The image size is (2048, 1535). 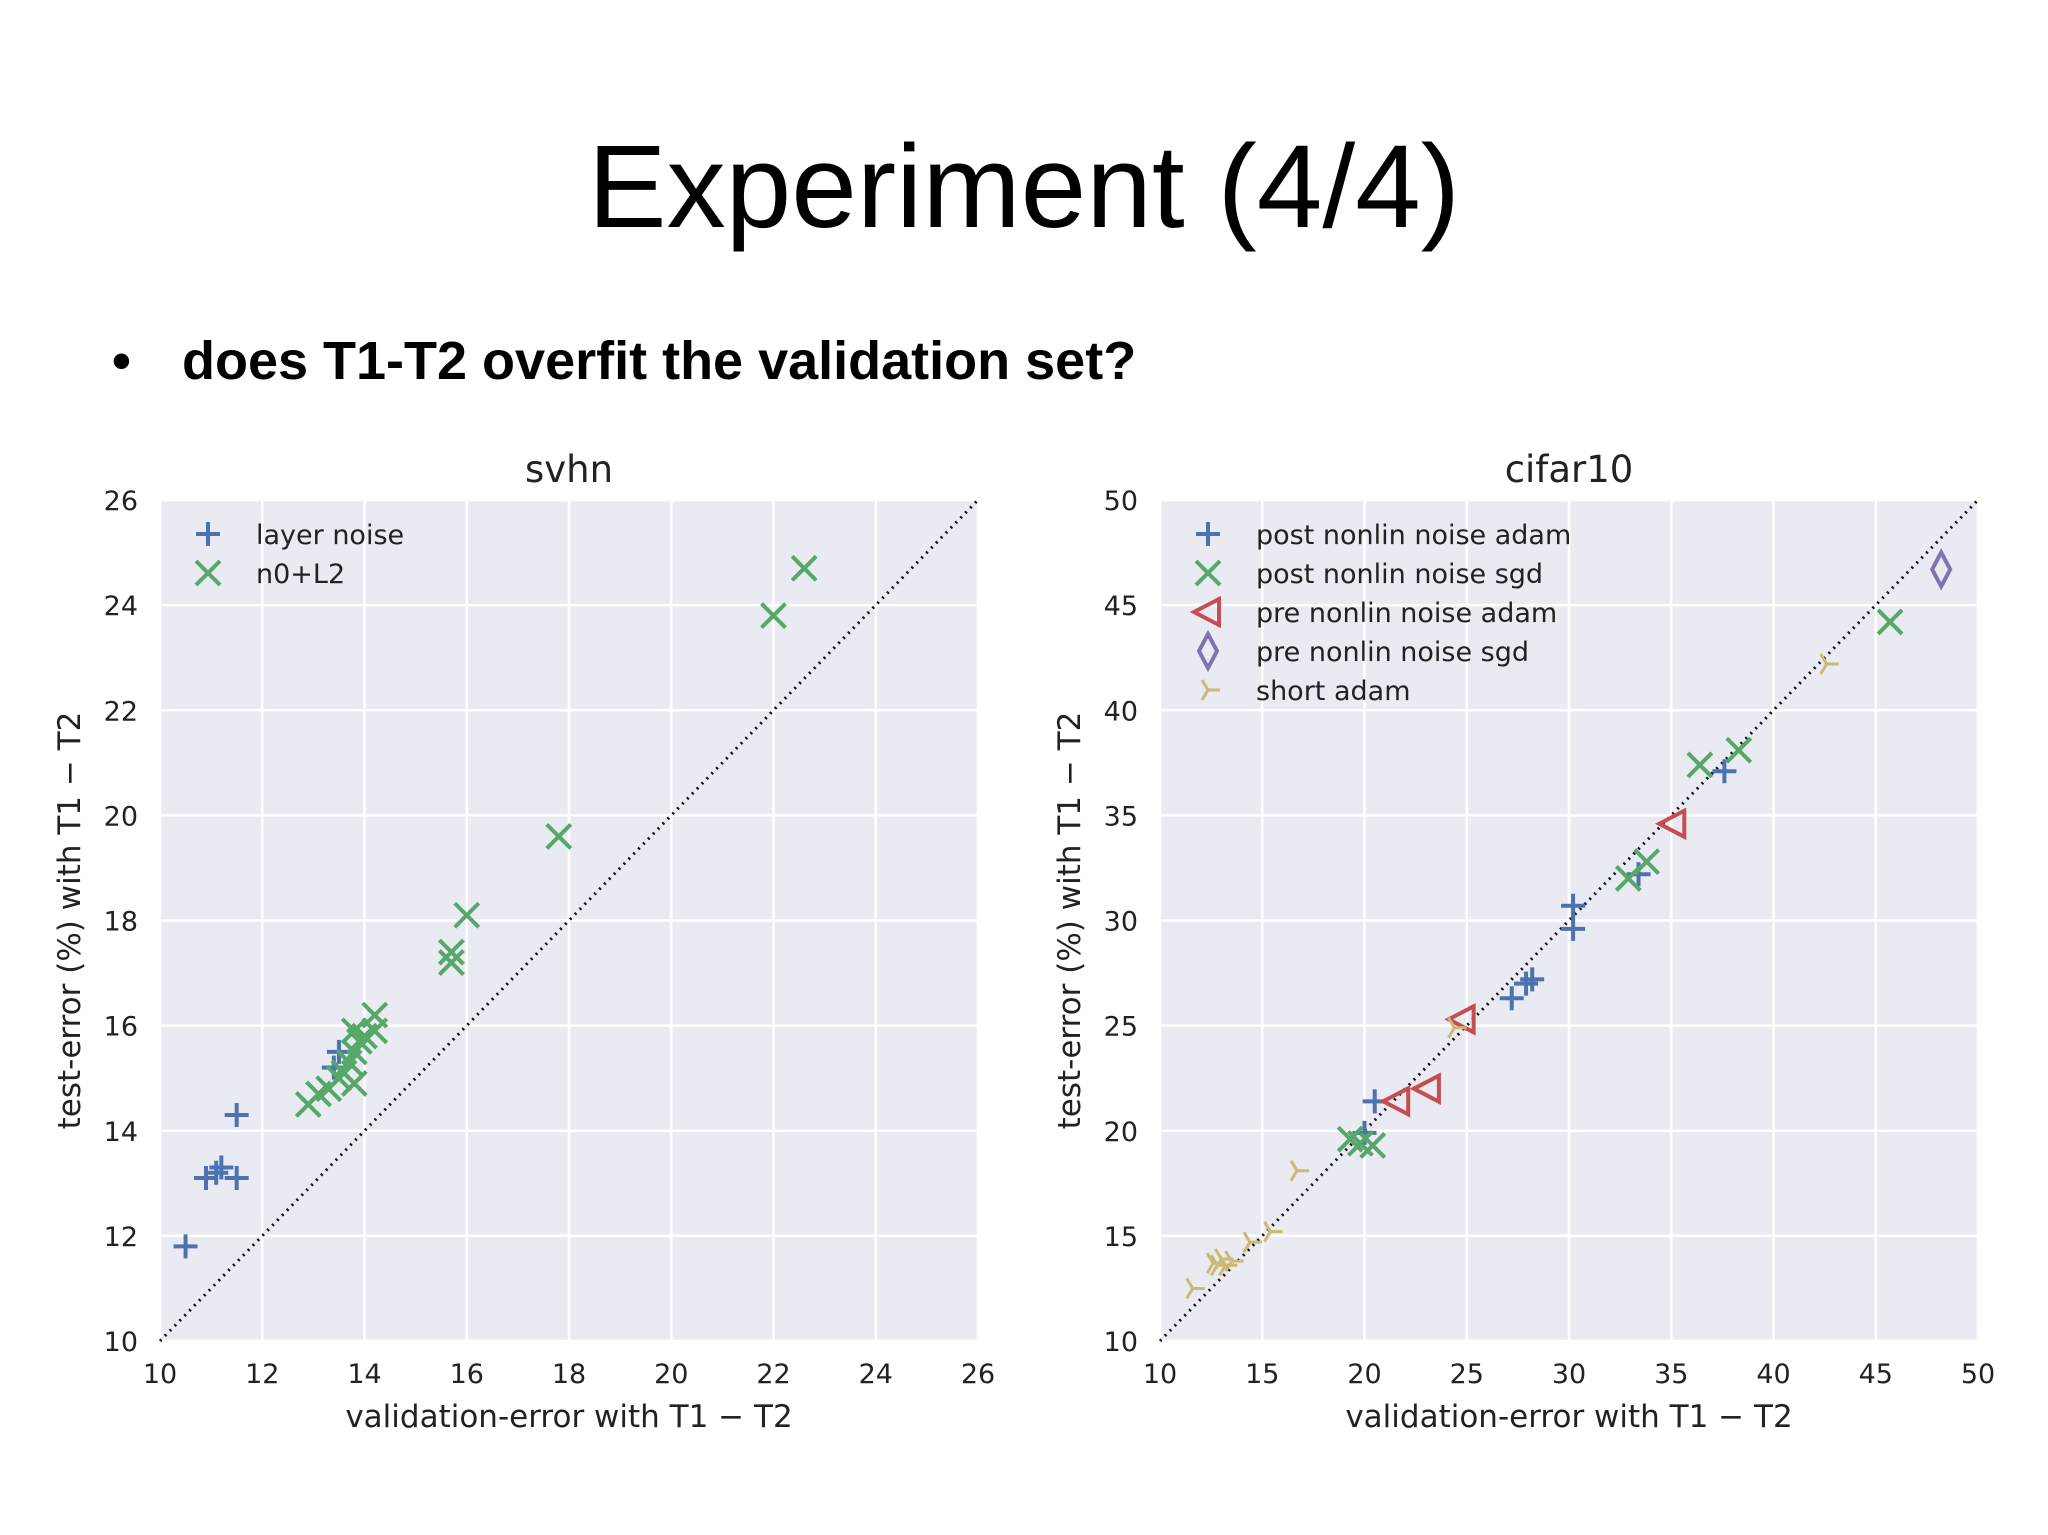 What do you see at coordinates (364, 1374) in the screenshot?
I see `x-tick-label: 14` at bounding box center [364, 1374].